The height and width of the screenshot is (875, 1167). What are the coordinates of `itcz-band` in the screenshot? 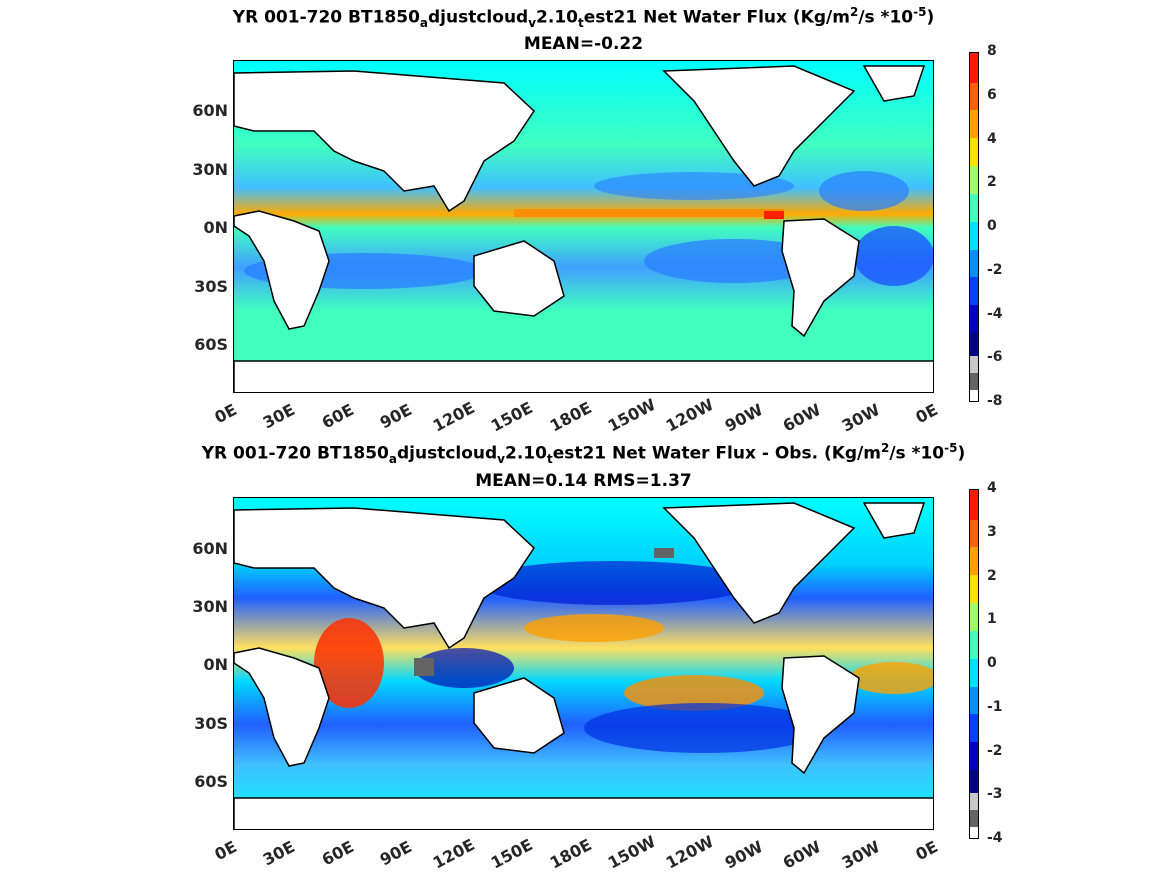 It's located at (649, 213).